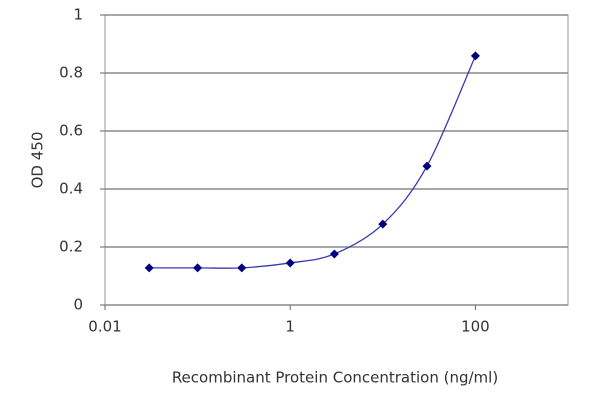  What do you see at coordinates (71, 73) in the screenshot?
I see `y-tick-label: 0.8` at bounding box center [71, 73].